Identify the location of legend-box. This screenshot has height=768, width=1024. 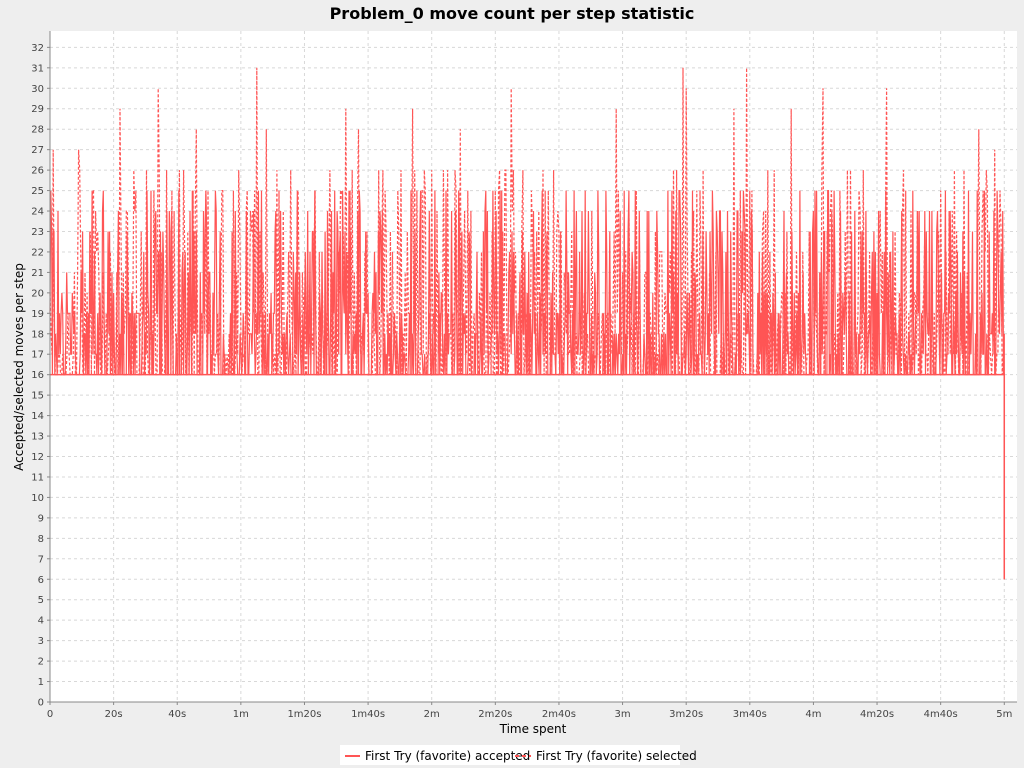
(510, 755).